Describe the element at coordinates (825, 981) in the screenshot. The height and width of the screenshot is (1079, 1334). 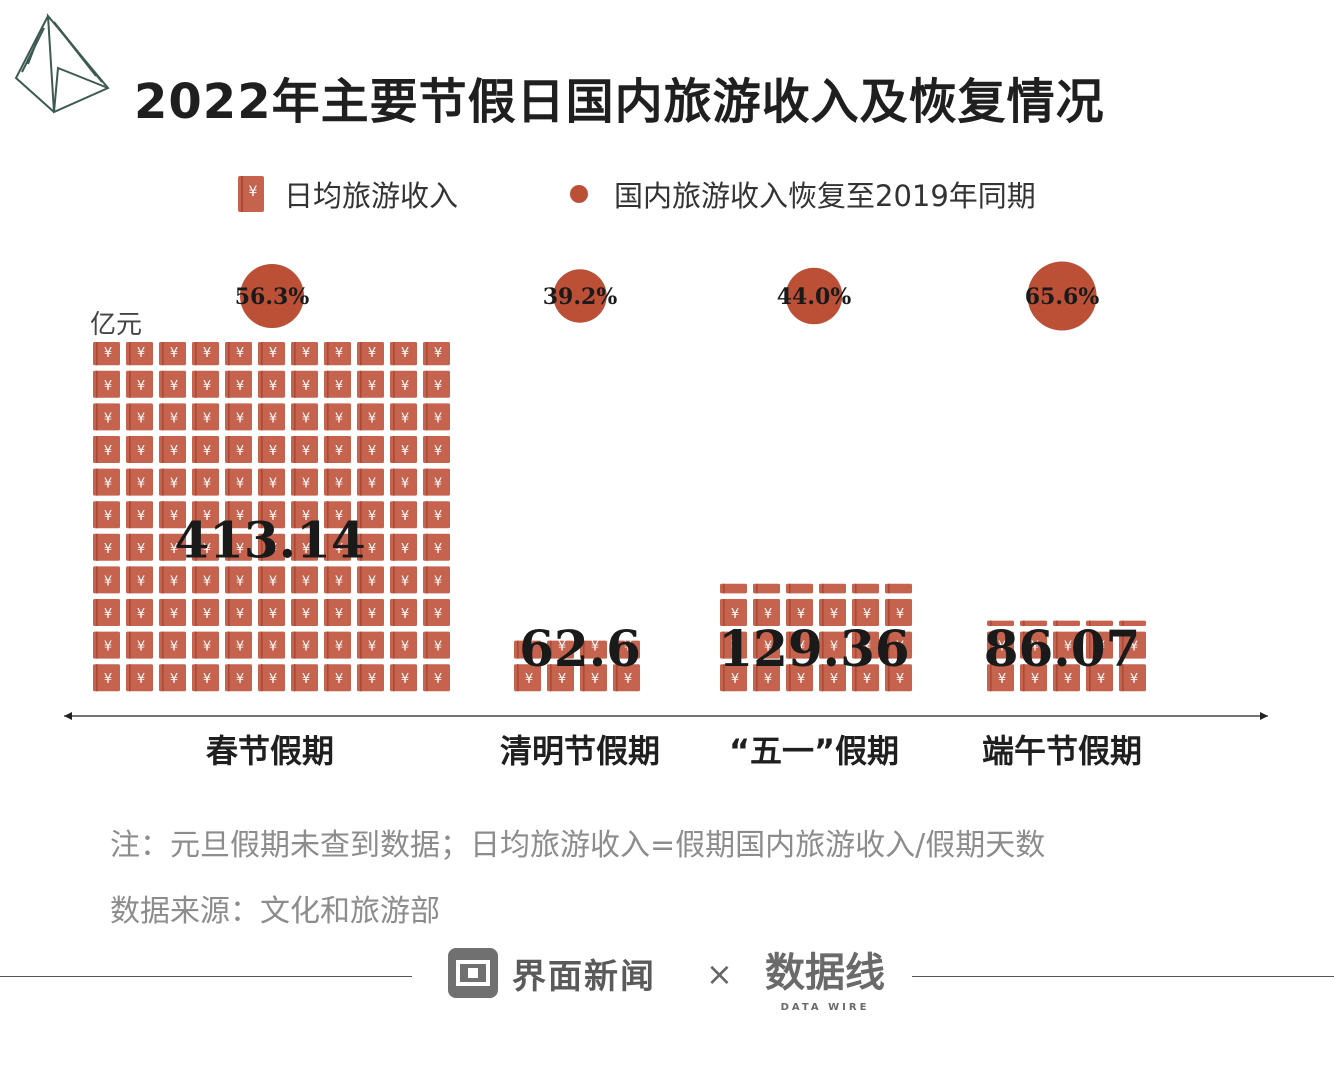
I see `datawire-logo: 数据线 DATA WIRE` at that location.